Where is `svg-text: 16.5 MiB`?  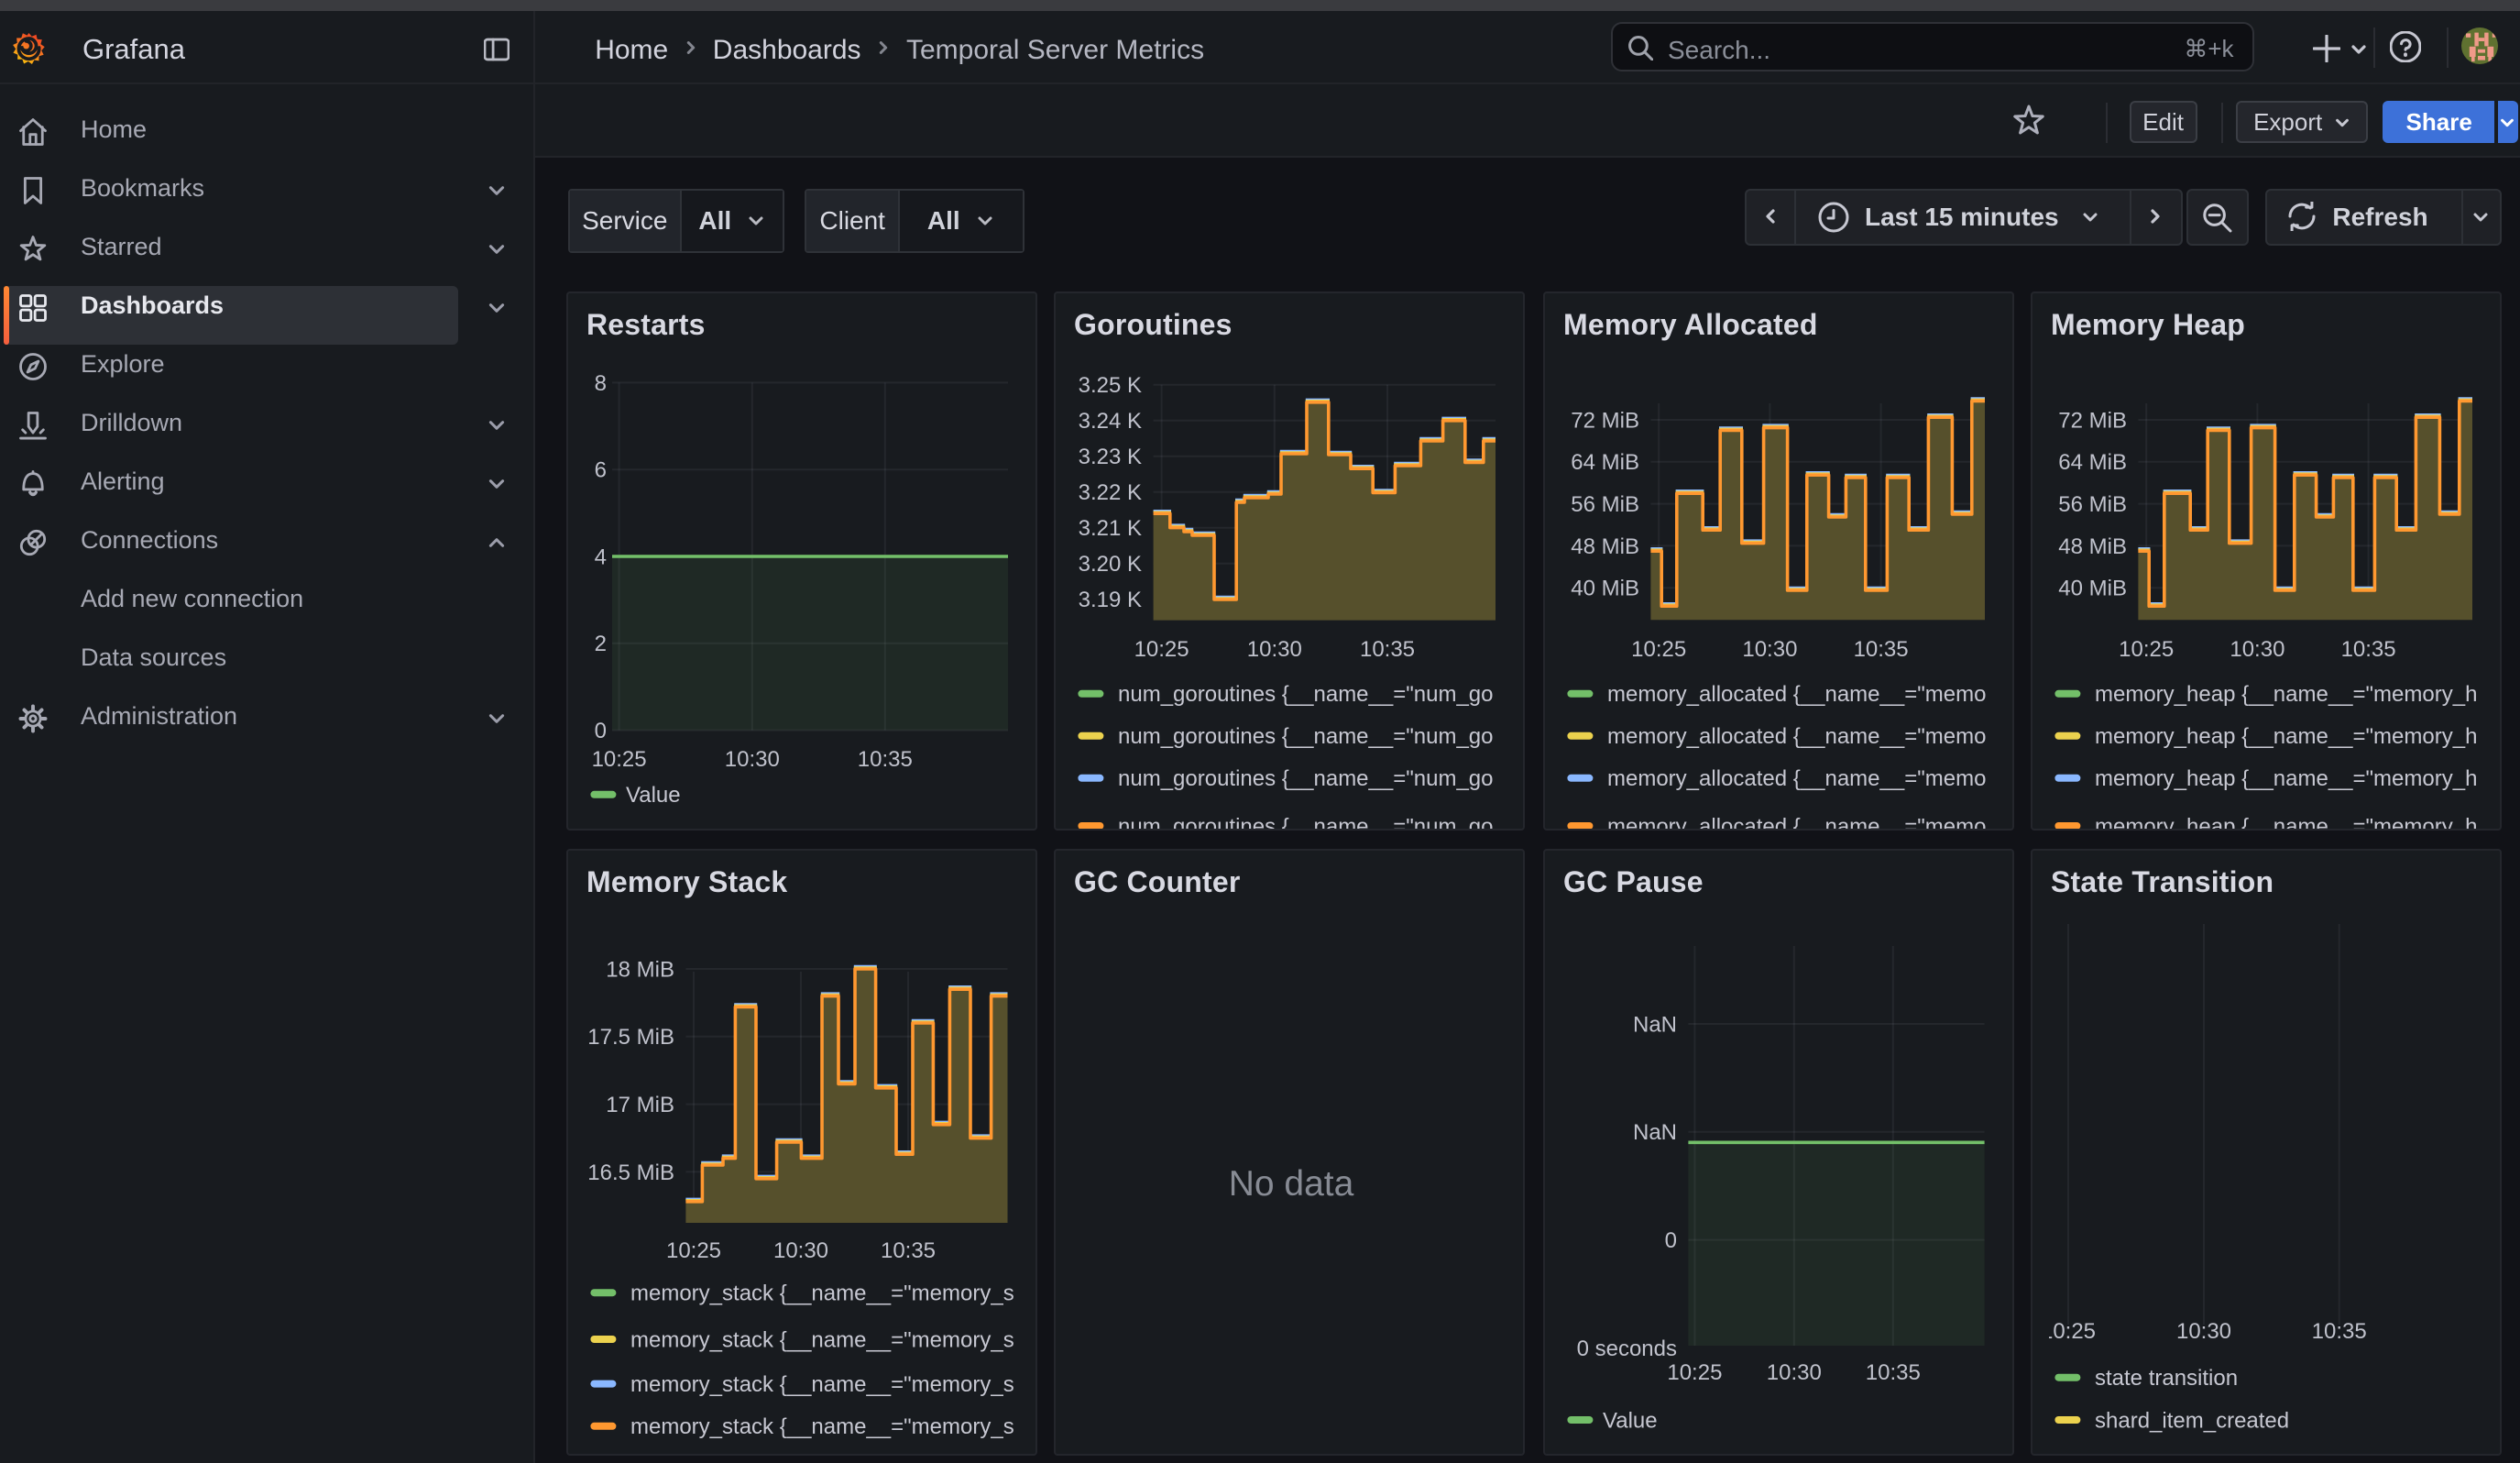
svg-text: 16.5 MiB is located at coordinates (630, 1172).